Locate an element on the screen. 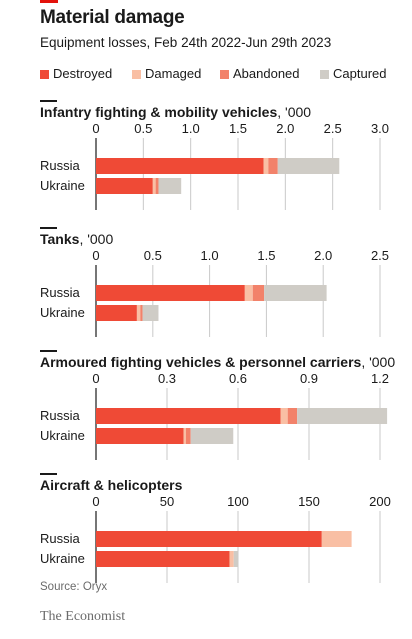 The image size is (412, 639). tick-label: 0.3 is located at coordinates (167, 379).